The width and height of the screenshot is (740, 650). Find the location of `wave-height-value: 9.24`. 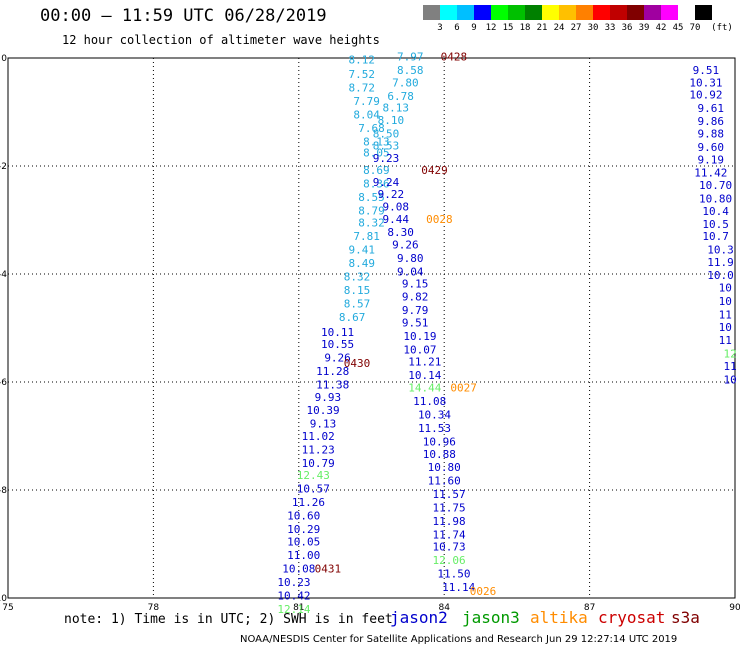

wave-height-value: 9.24 is located at coordinates (386, 182).